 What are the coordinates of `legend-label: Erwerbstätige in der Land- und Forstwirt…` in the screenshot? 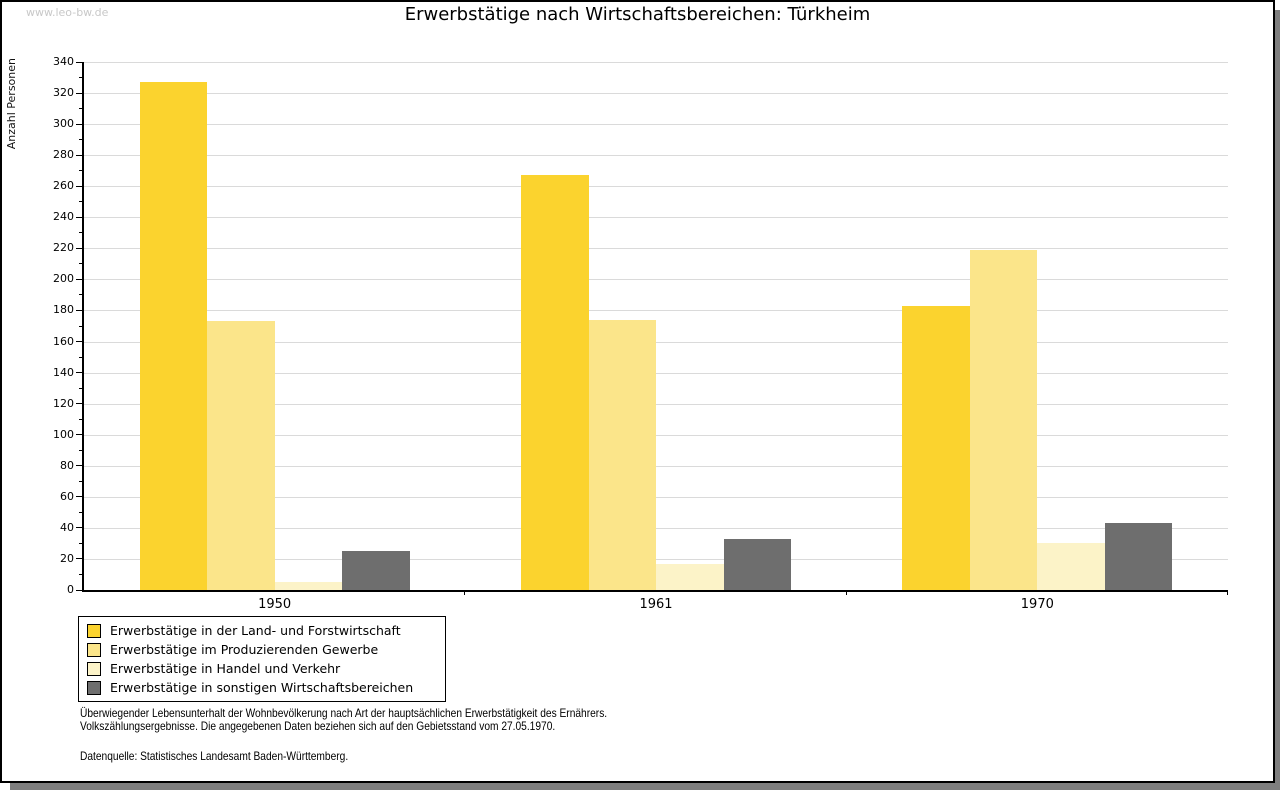 It's located at (255, 630).